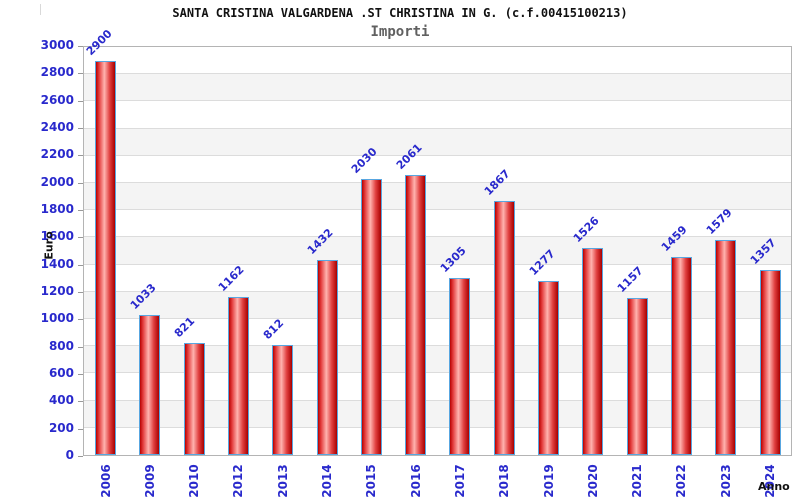  Describe the element at coordinates (504, 328) in the screenshot. I see `bar-2018` at that location.